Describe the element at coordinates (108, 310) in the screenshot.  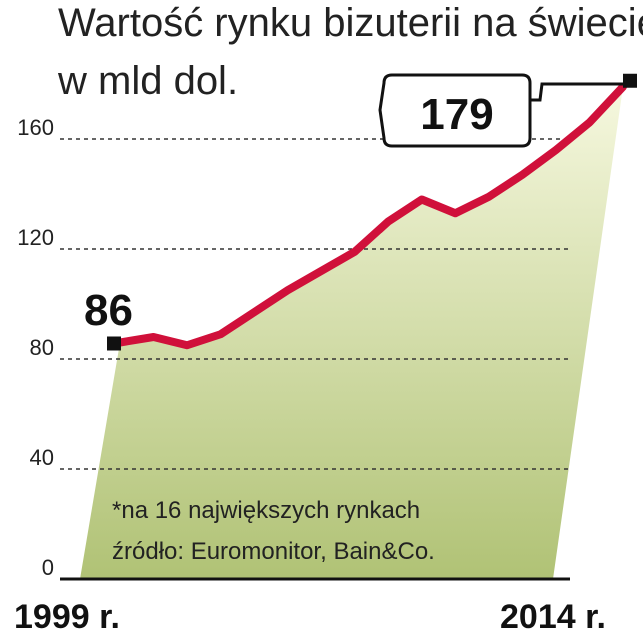
I see `start-value-label: 86` at that location.